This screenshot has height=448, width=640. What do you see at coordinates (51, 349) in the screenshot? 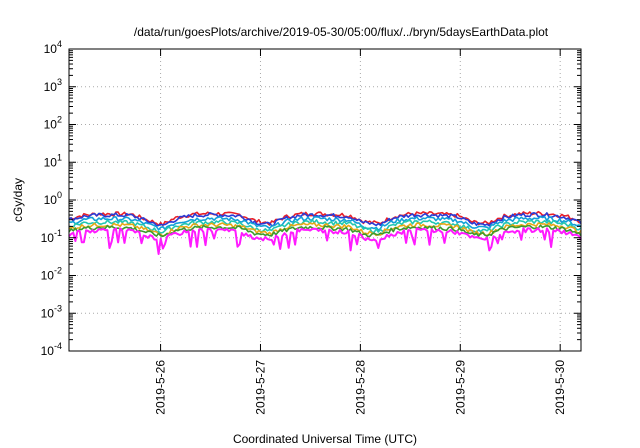
I see `y-tick-label: 10⁻⁴` at bounding box center [51, 349].